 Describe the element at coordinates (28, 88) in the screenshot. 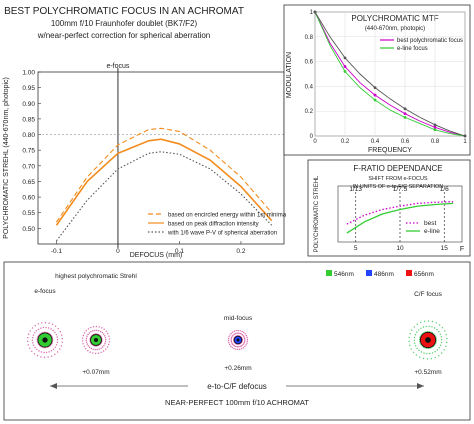

I see `strehl-y-tick-label: 0.95` at that location.